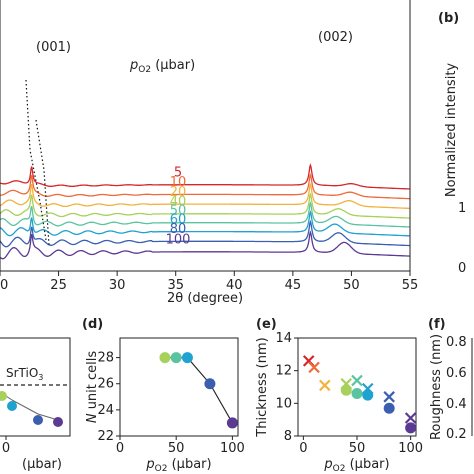 This screenshot has height=474, width=474. What do you see at coordinates (120, 448) in the screenshot?
I see `d-x-tick-label: 0` at bounding box center [120, 448].